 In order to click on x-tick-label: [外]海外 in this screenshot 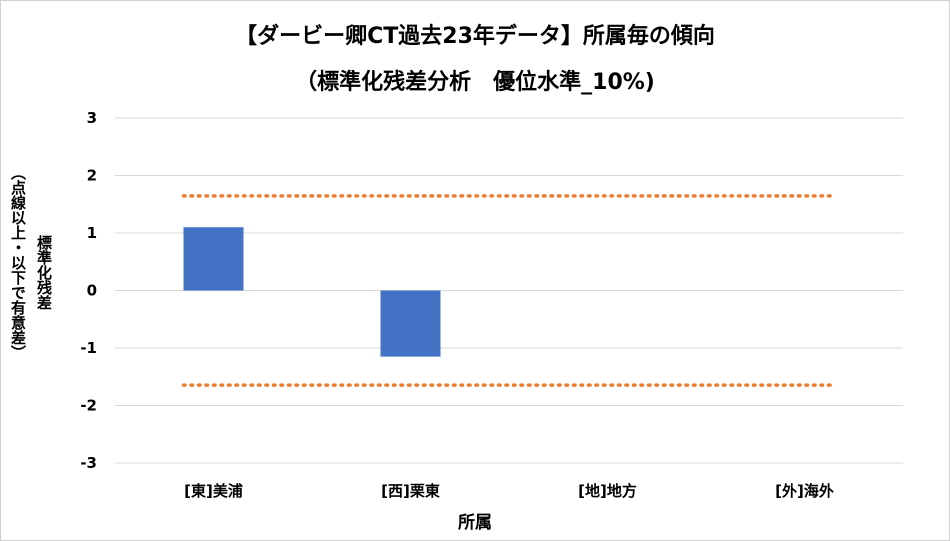, I will do `click(804, 491)`.